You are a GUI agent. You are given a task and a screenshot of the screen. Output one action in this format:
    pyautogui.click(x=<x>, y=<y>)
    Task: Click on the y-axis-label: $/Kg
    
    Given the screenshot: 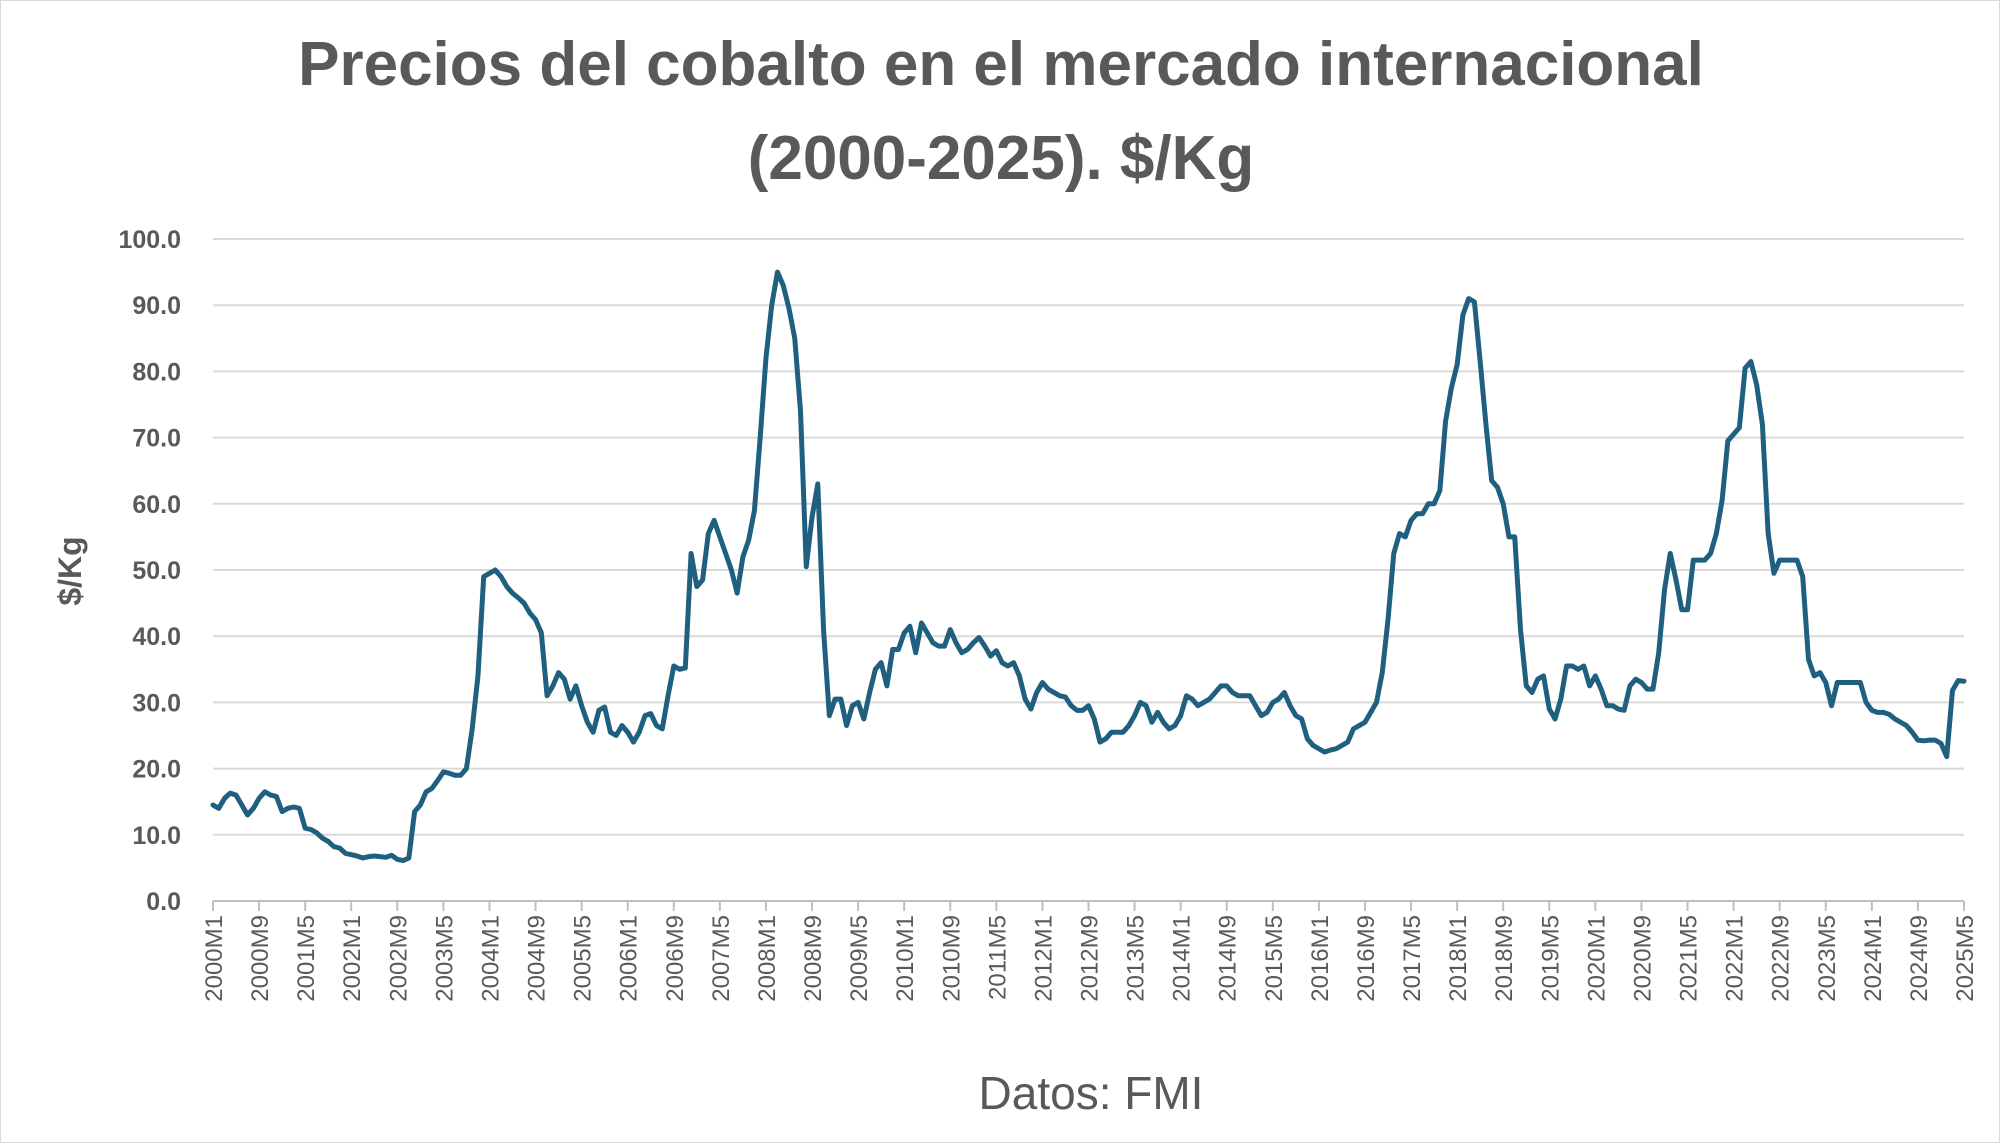 What is the action you would take?
    pyautogui.click(x=70, y=570)
    